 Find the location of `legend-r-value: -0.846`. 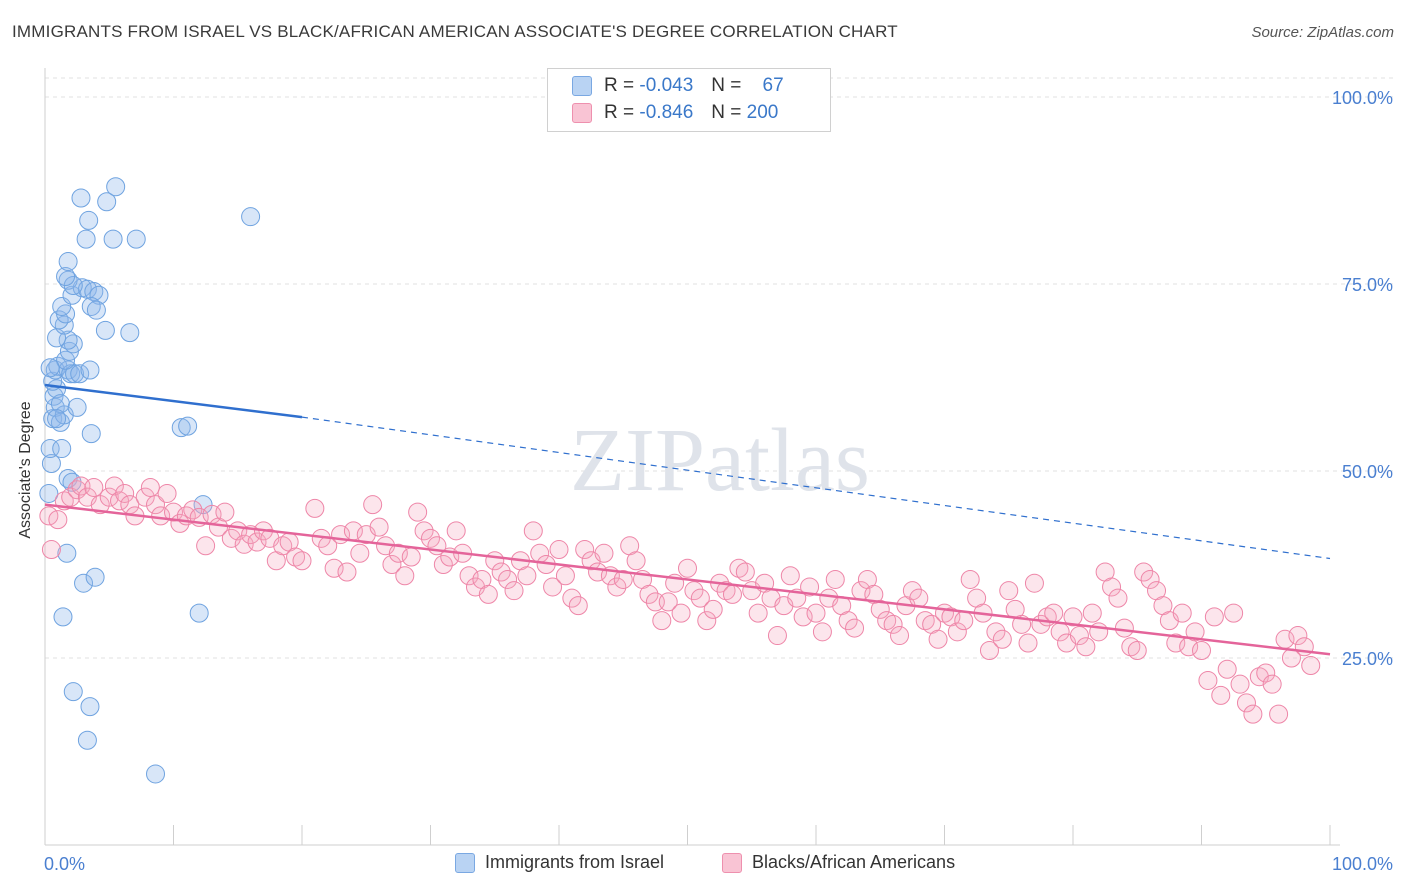

legend-r-value: -0.846 is located at coordinates (666, 112).